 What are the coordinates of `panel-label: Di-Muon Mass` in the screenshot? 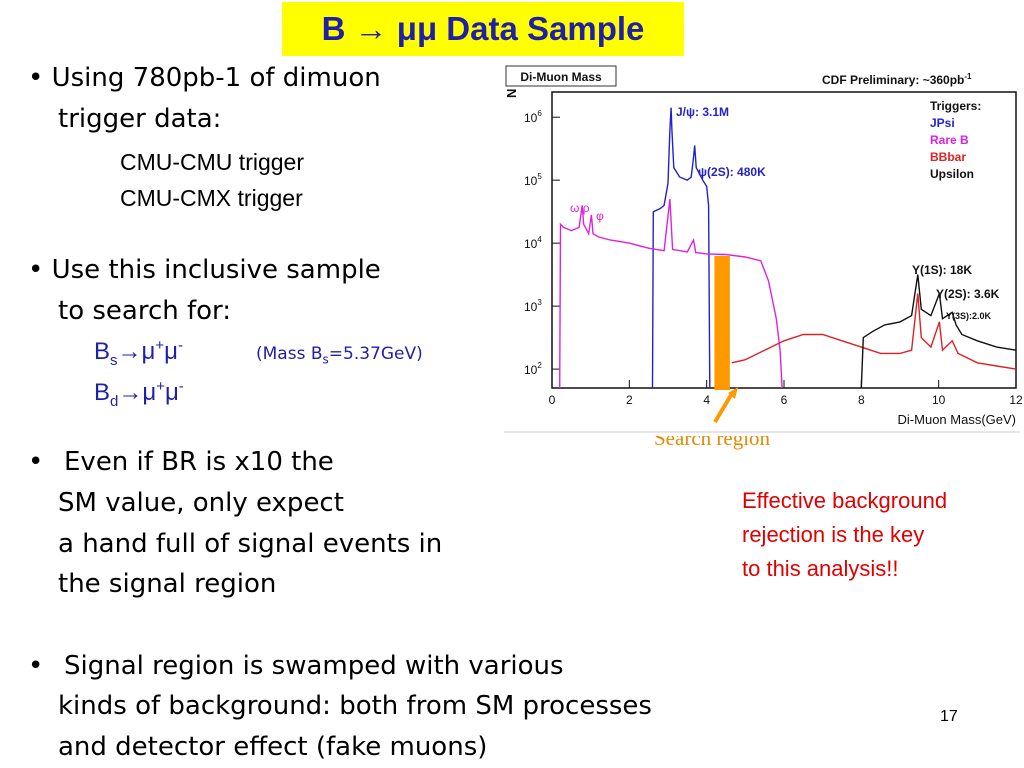 It's located at (561, 77).